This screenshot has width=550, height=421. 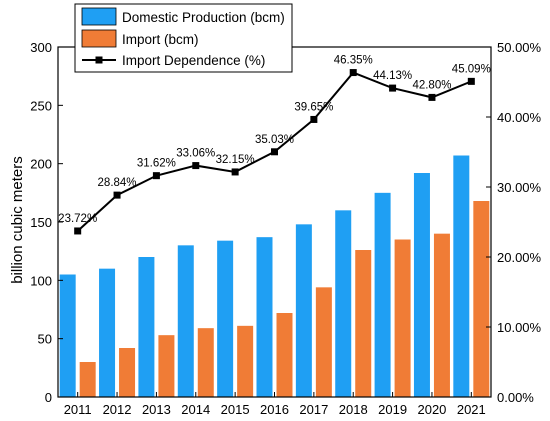 What do you see at coordinates (78, 409) in the screenshot?
I see `x-tick-label-2011: 2011` at bounding box center [78, 409].